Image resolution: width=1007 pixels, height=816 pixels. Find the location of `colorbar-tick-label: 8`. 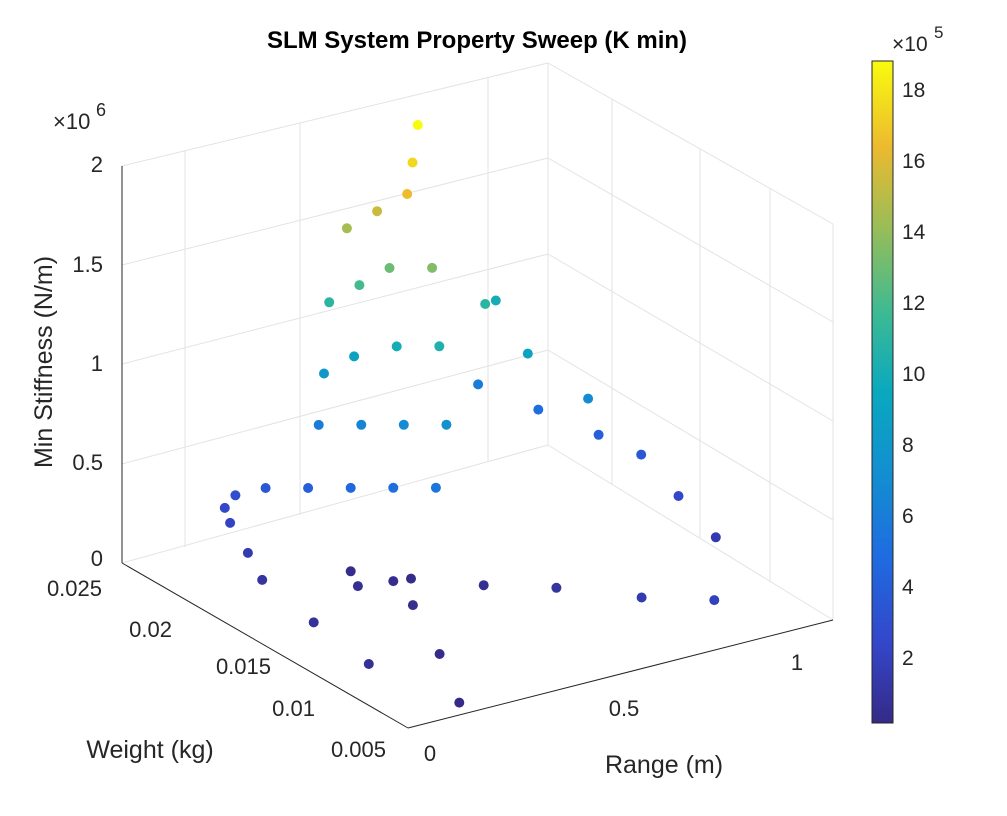

colorbar-tick-label: 8 is located at coordinates (908, 445).